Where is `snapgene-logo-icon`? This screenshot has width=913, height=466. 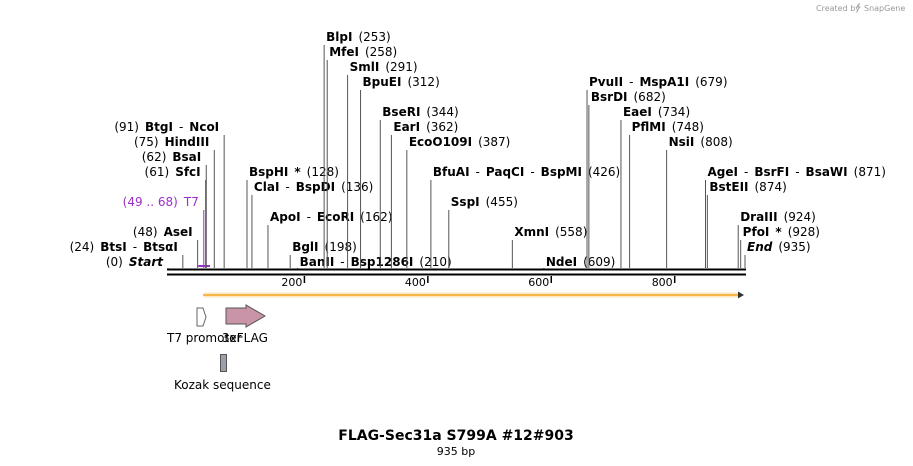
snapgene-logo-icon is located at coordinates (858, 7).